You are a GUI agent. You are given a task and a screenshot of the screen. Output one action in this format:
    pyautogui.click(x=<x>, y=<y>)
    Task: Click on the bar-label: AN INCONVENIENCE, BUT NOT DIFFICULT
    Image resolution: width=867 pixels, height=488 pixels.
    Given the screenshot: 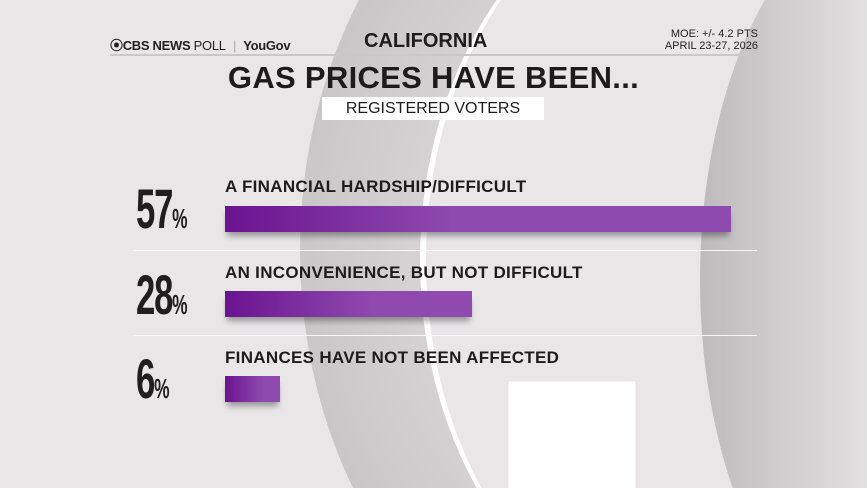 What is the action you would take?
    pyautogui.click(x=404, y=272)
    